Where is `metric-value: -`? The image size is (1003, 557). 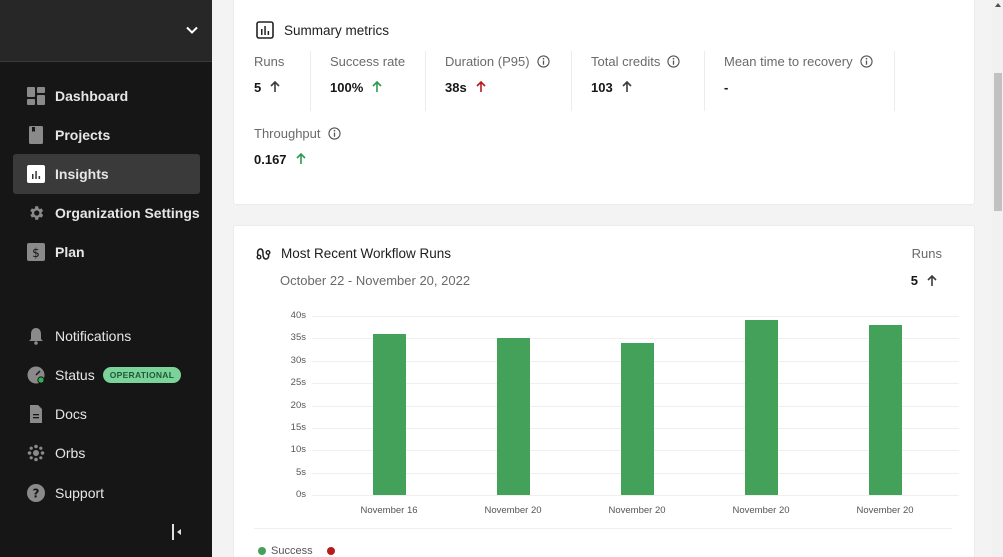 metric-value: - is located at coordinates (726, 87).